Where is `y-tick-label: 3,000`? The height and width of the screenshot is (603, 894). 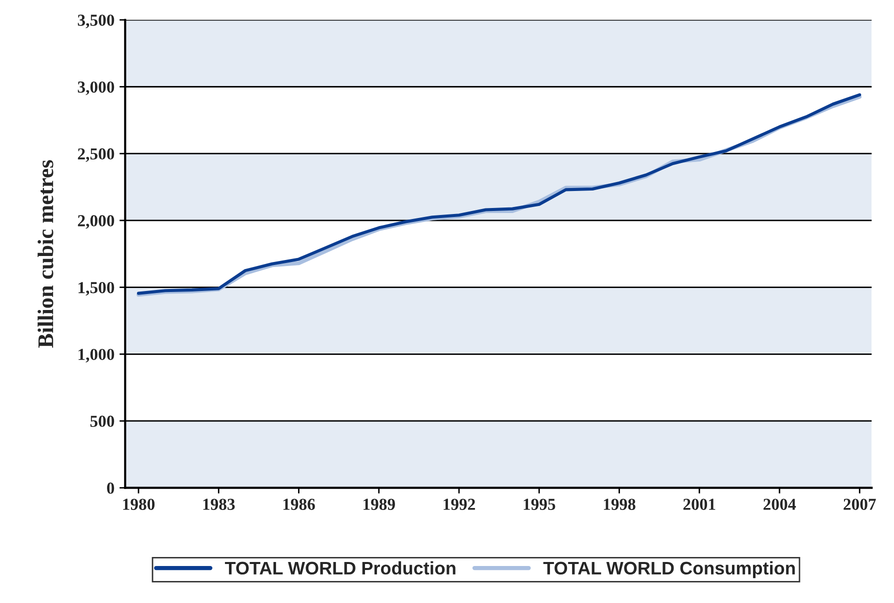 y-tick-label: 3,000 is located at coordinates (96, 88).